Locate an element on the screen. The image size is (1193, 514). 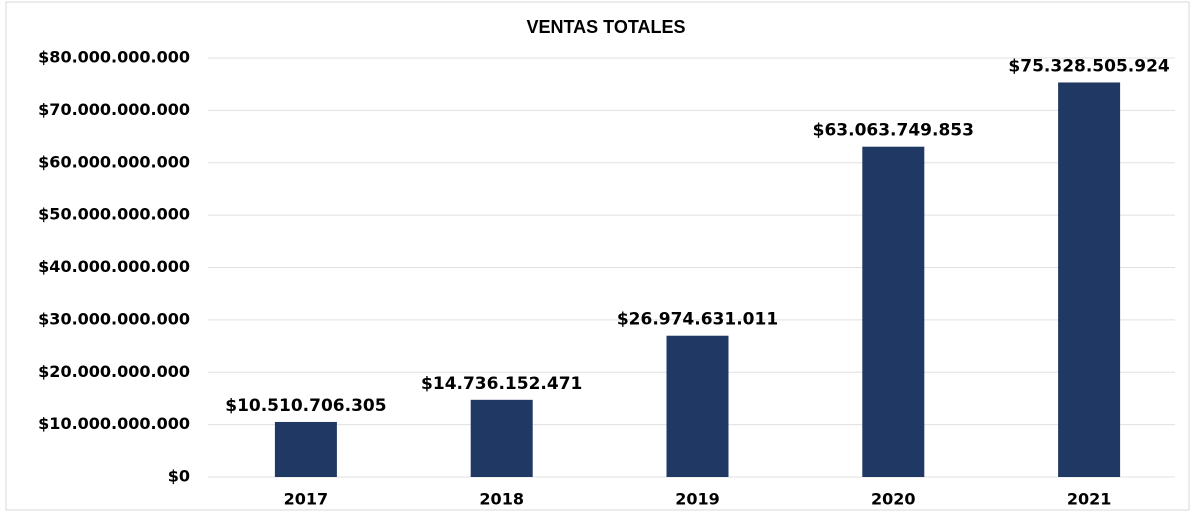
y-tick-label: $0 is located at coordinates (179, 476).